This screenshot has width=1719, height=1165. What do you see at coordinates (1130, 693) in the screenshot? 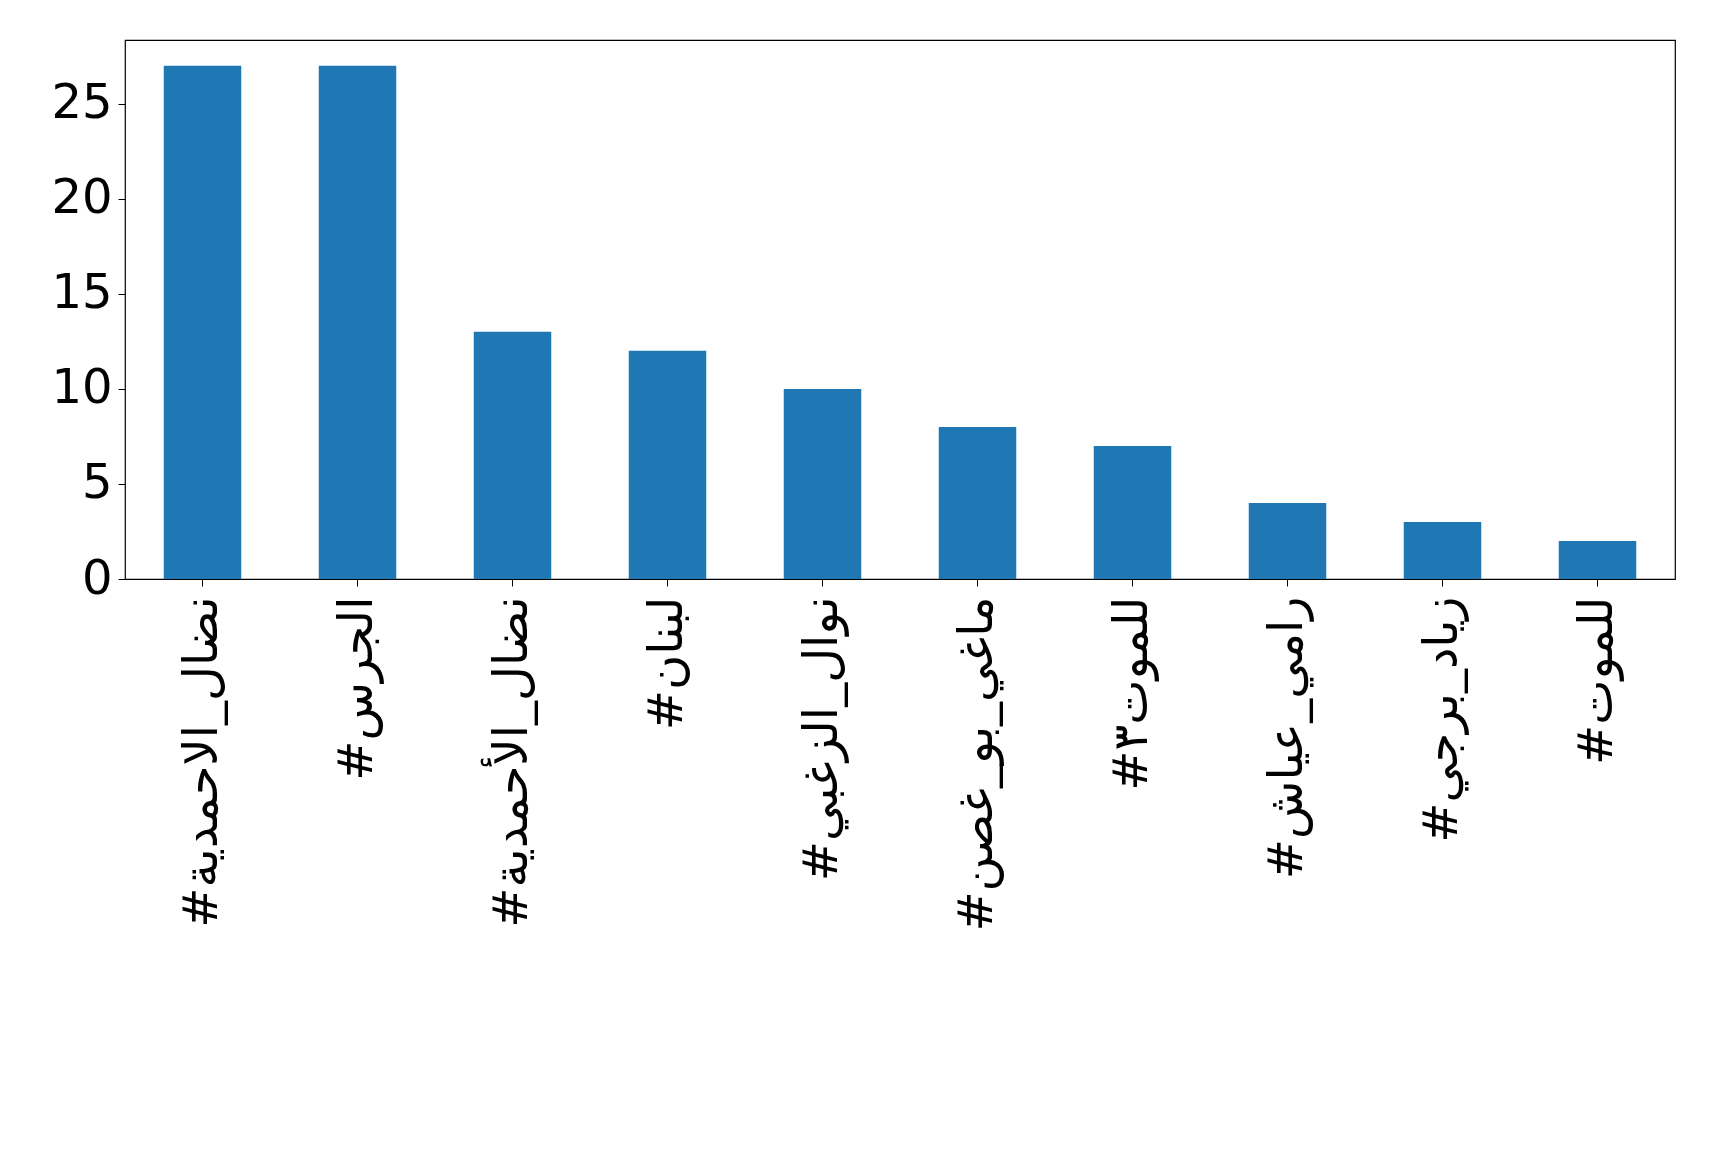
I see `x-tick-label: #للموت٣` at bounding box center [1130, 693].